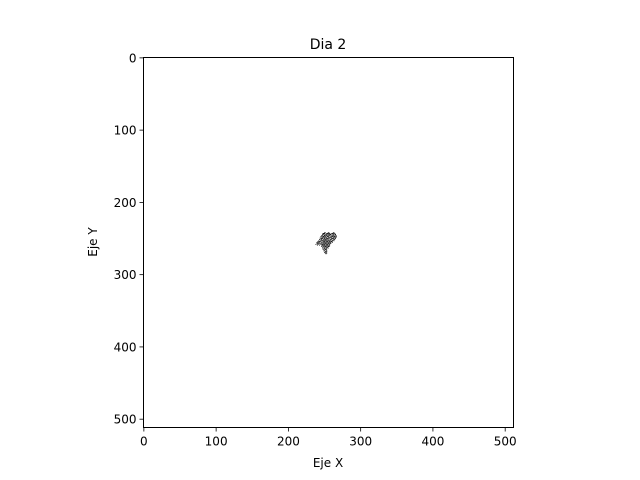 The height and width of the screenshot is (480, 640). What do you see at coordinates (505, 442) in the screenshot?
I see `x-tick-label: 500` at bounding box center [505, 442].